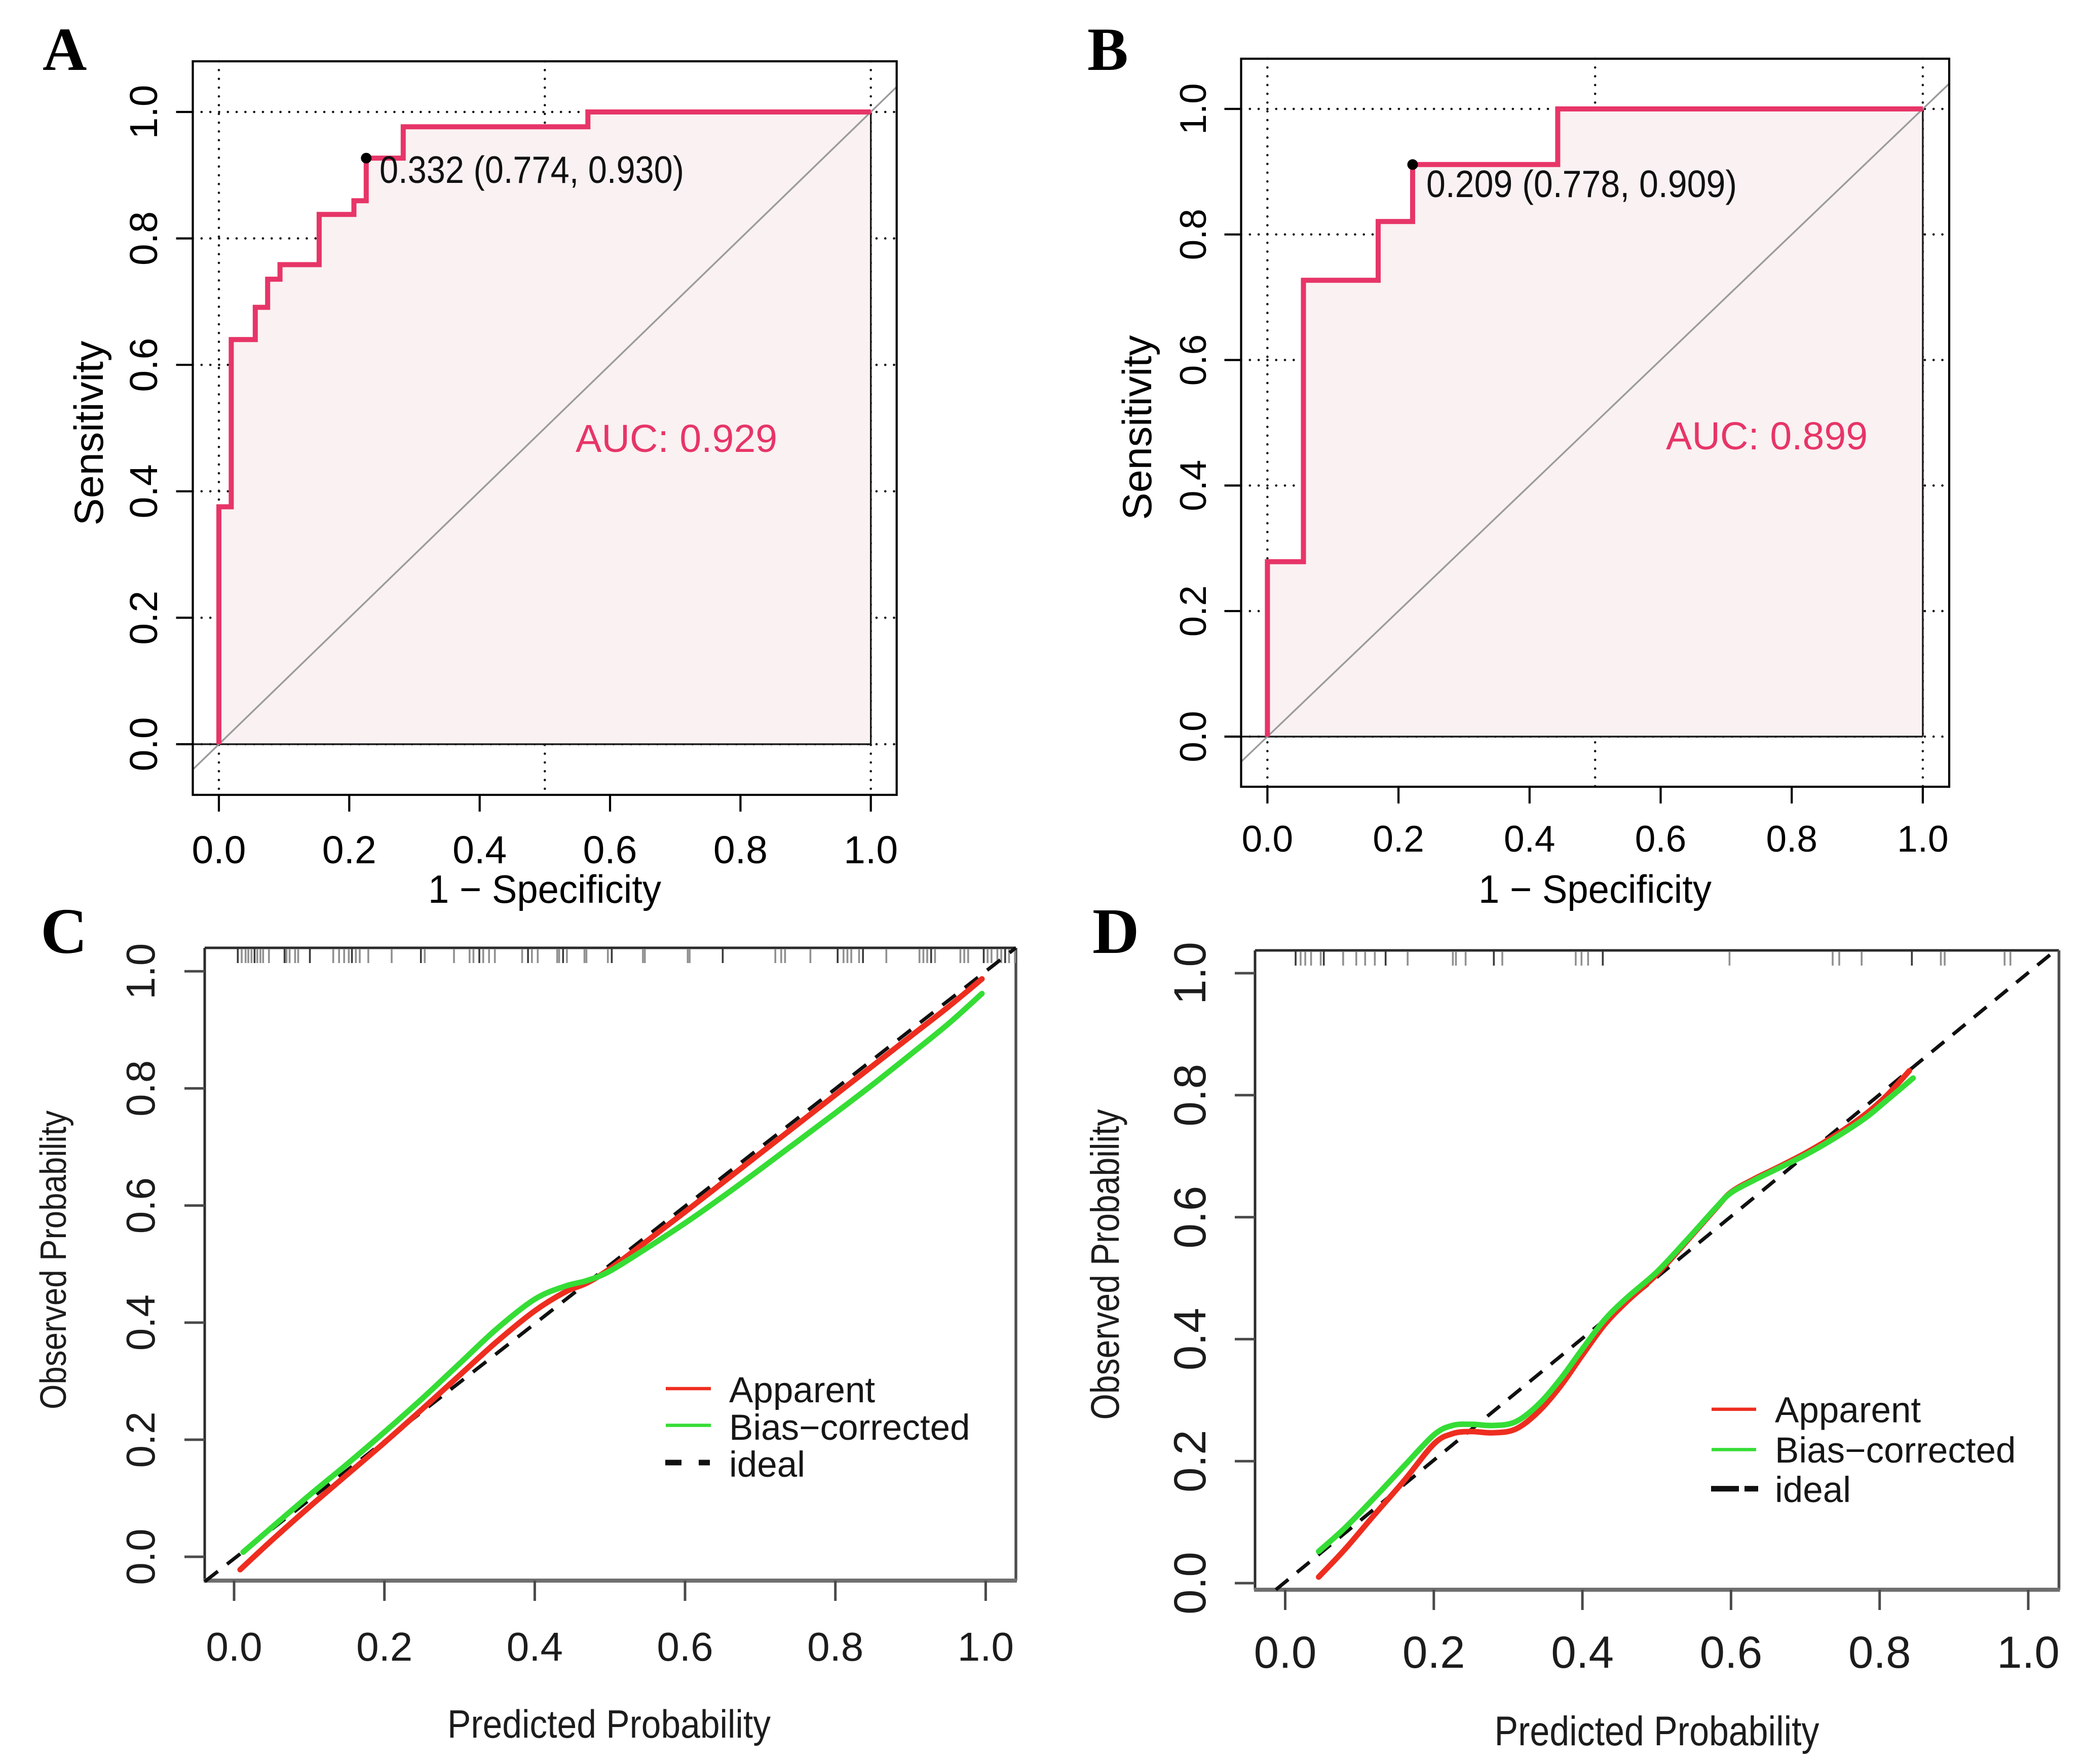 The image size is (2086, 1764). What do you see at coordinates (1767, 436) in the screenshot?
I see `svg-text: AUC: 0.899` at bounding box center [1767, 436].